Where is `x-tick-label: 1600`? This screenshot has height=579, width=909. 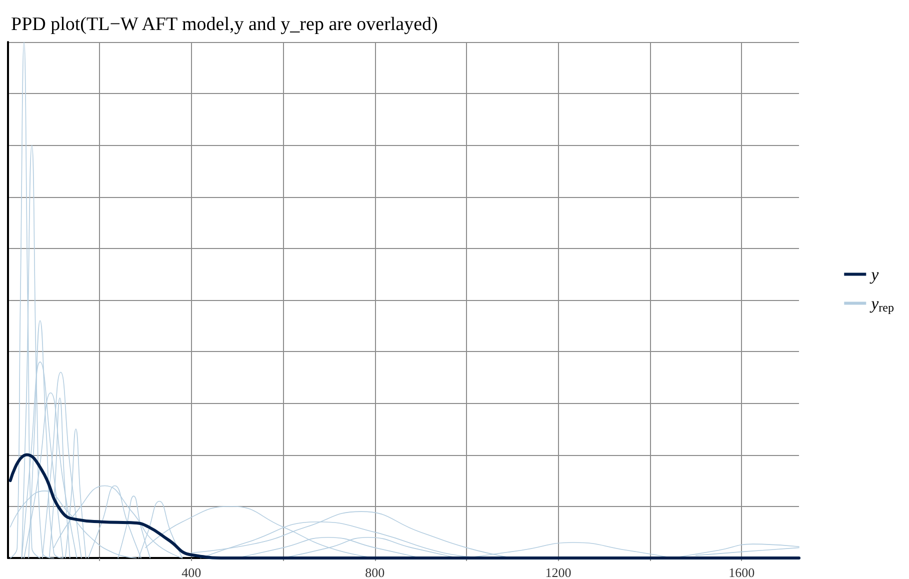 x-tick-label: 1600 is located at coordinates (741, 572).